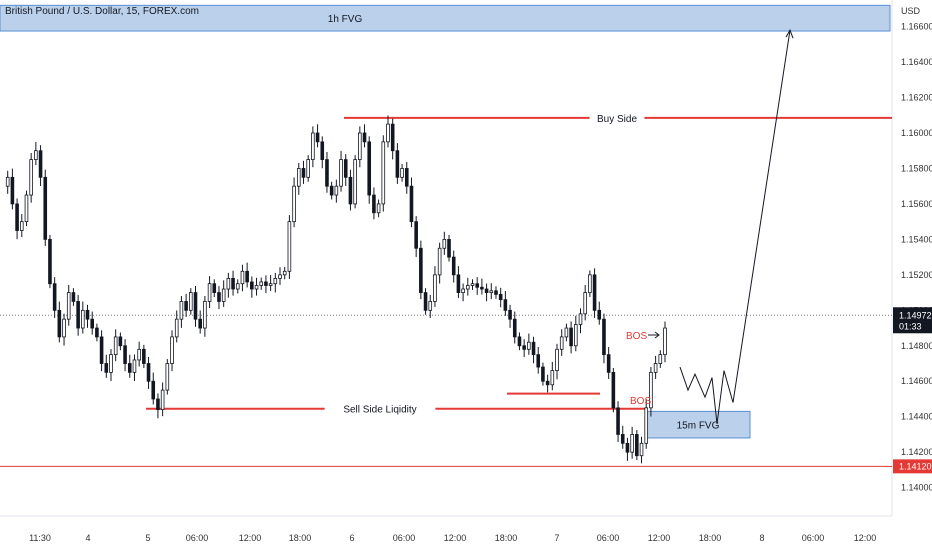 The width and height of the screenshot is (932, 550). What do you see at coordinates (916, 62) in the screenshot?
I see `price-tick-label: 1.16400` at bounding box center [916, 62].